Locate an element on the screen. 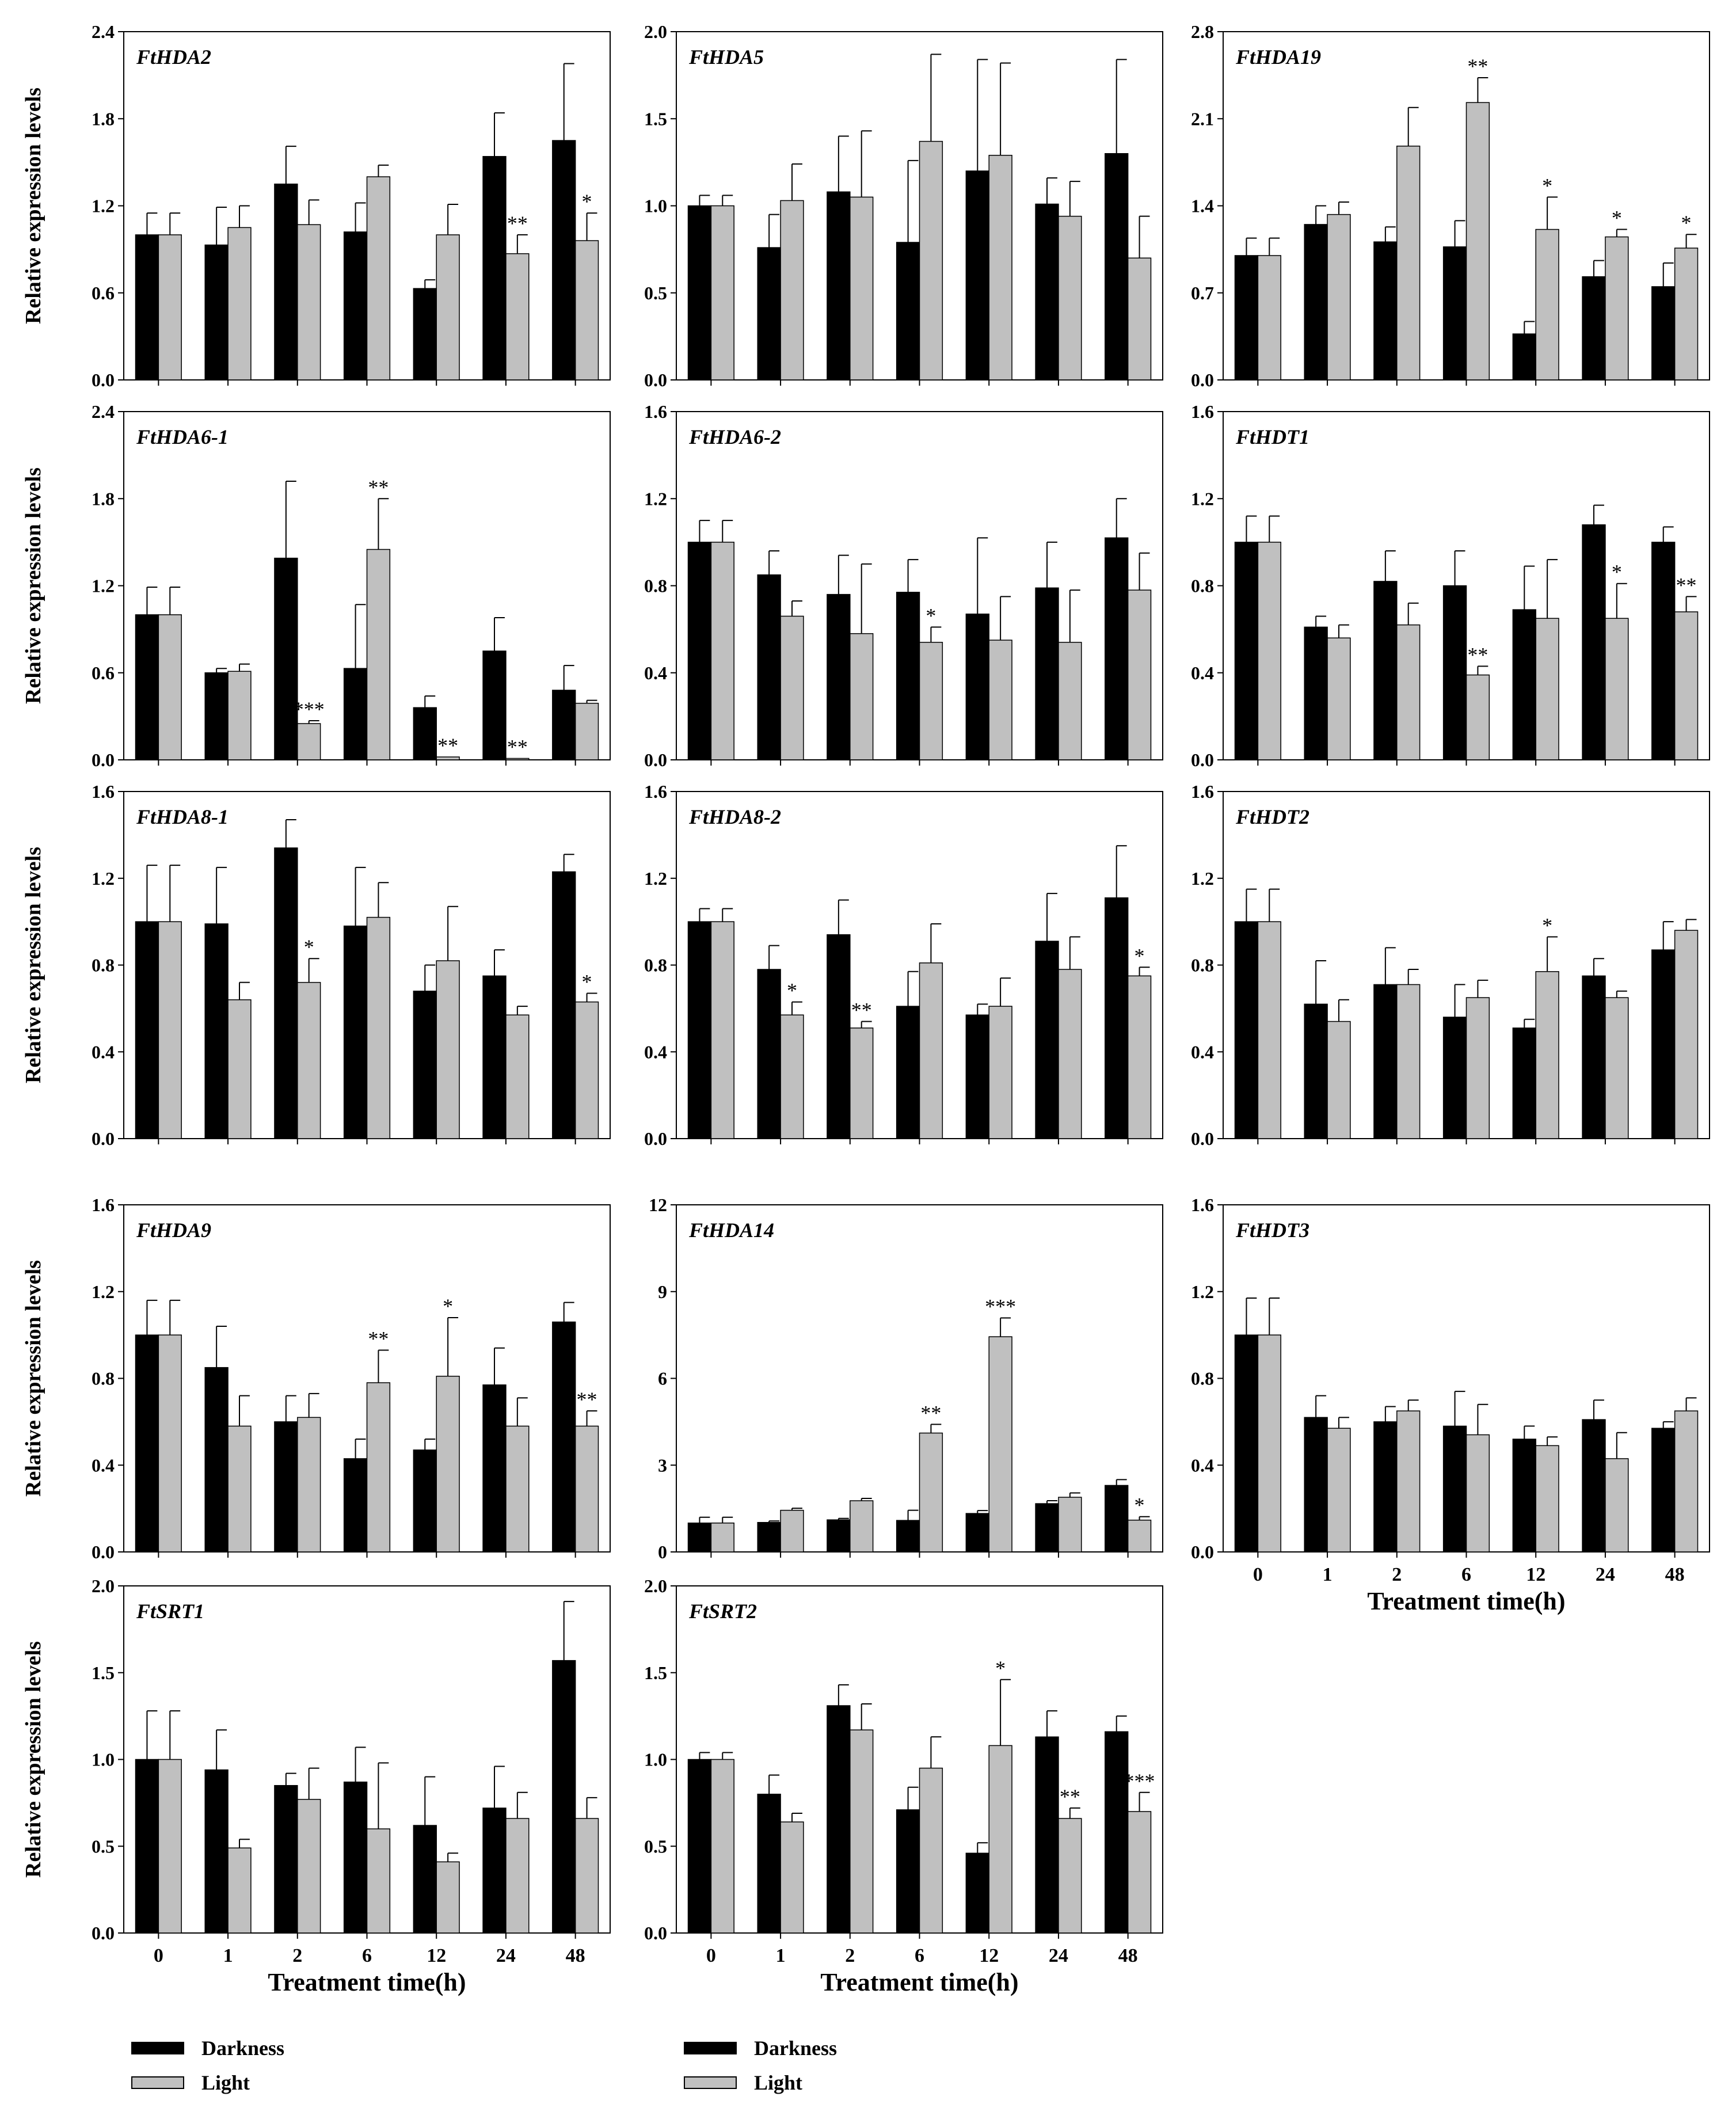 The width and height of the screenshot is (1736, 2108). y-tick-label: 1.4 is located at coordinates (1202, 206).